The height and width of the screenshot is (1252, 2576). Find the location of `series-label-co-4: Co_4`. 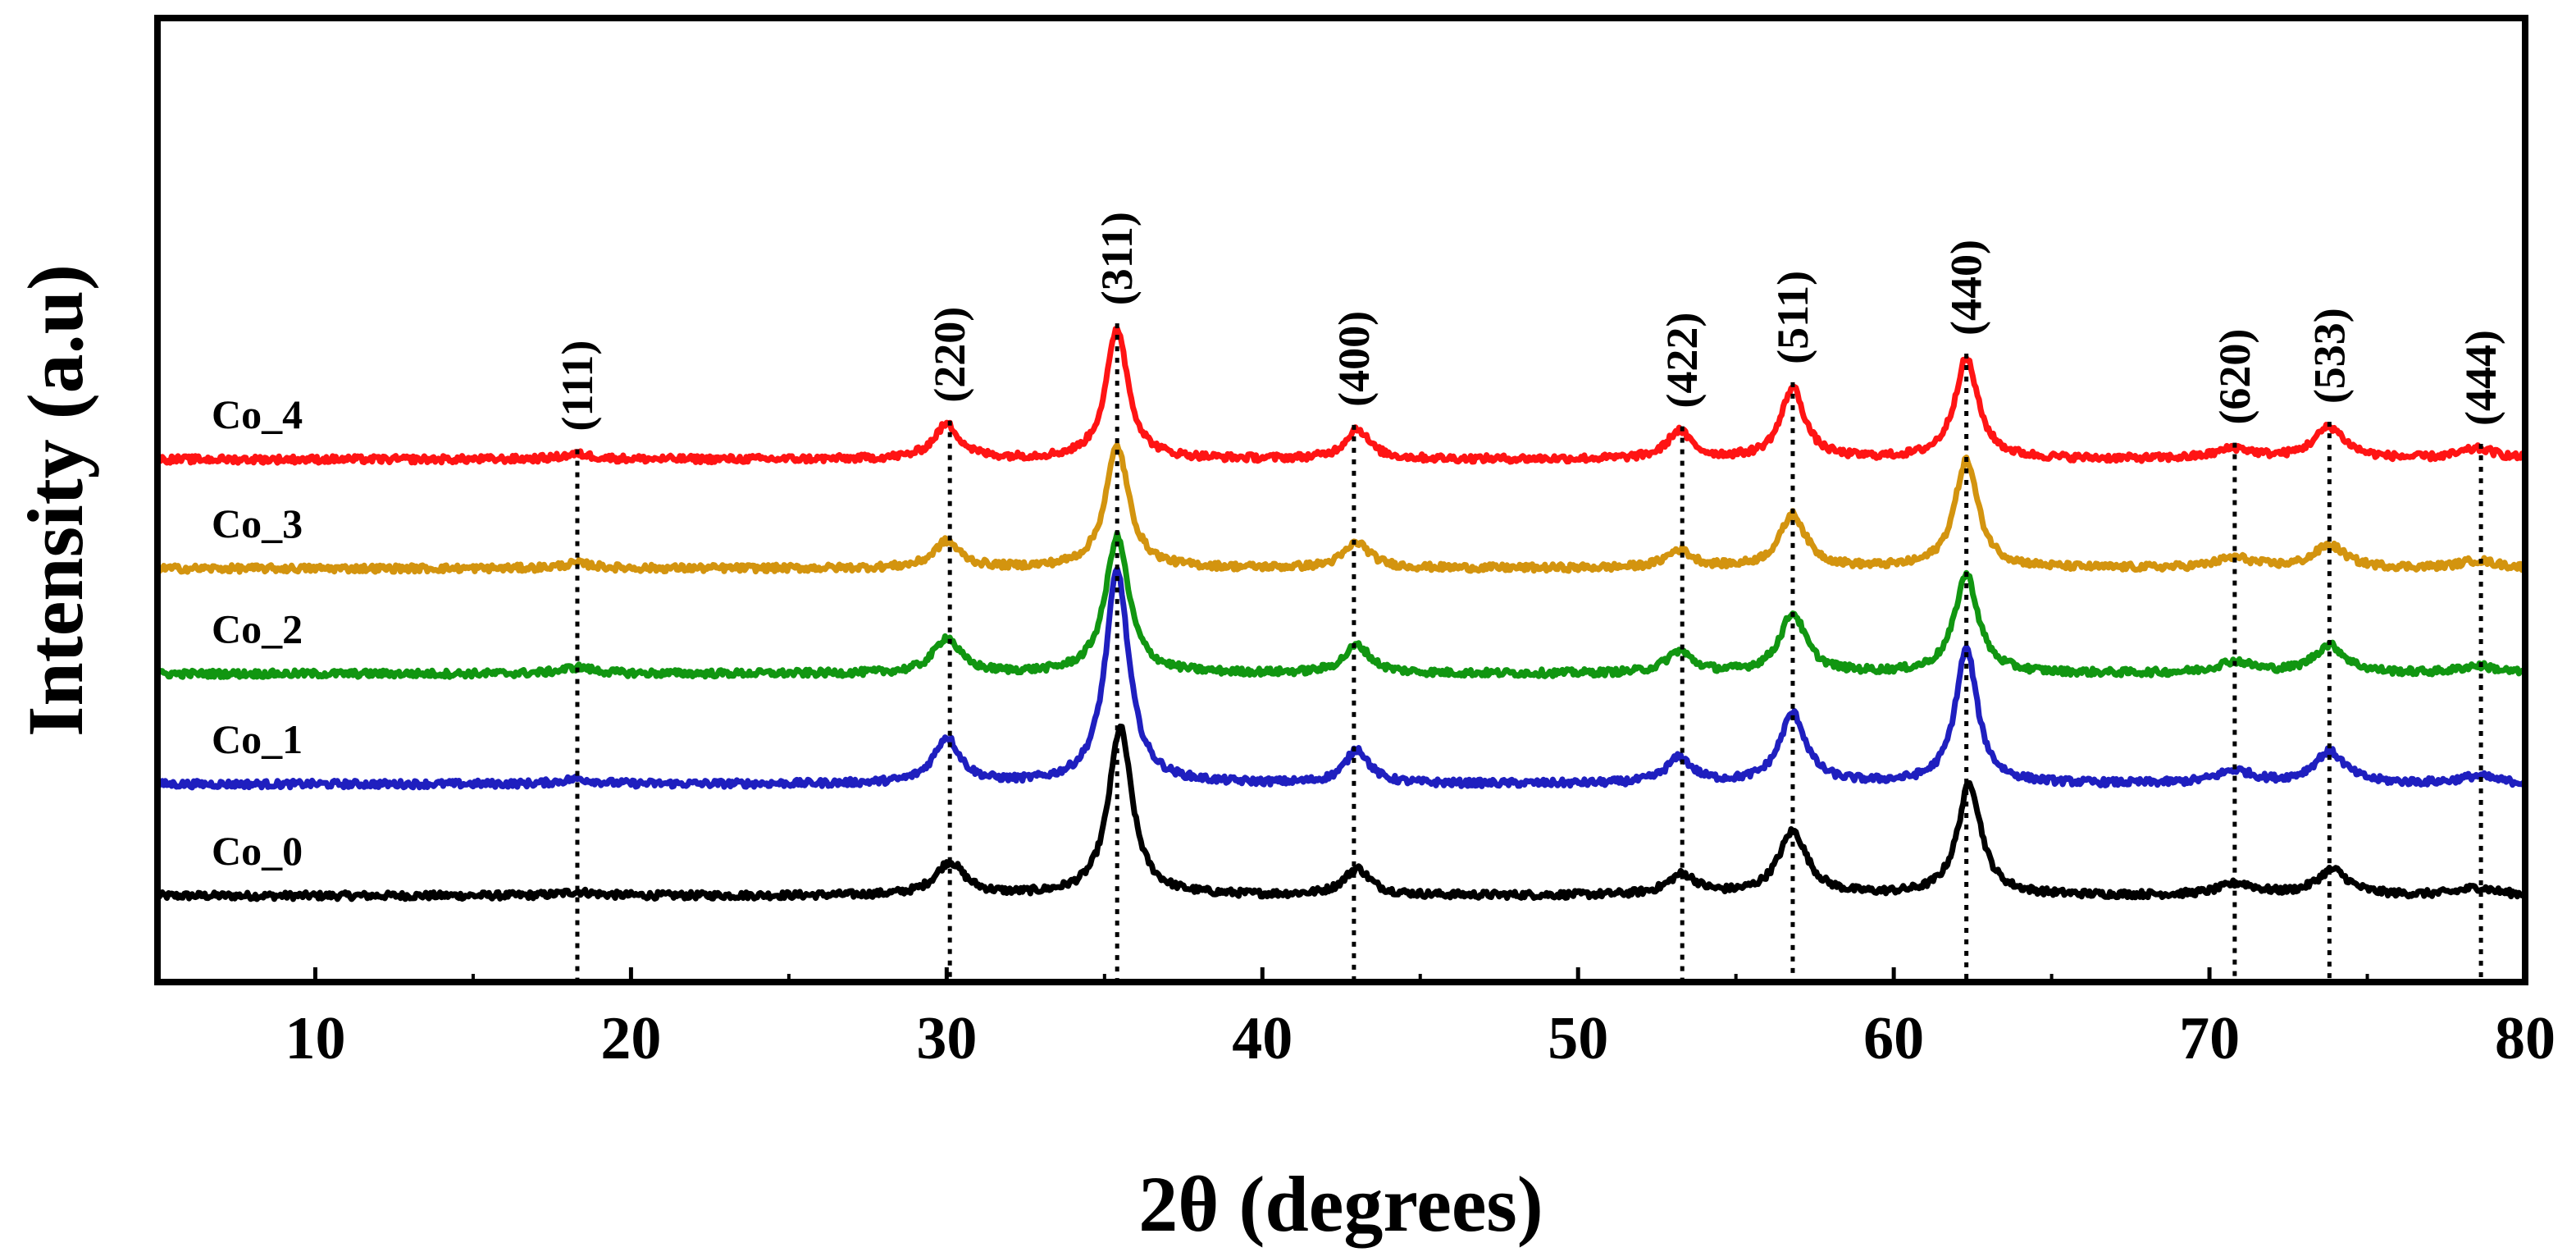

series-label-co-4: Co_4 is located at coordinates (257, 414).